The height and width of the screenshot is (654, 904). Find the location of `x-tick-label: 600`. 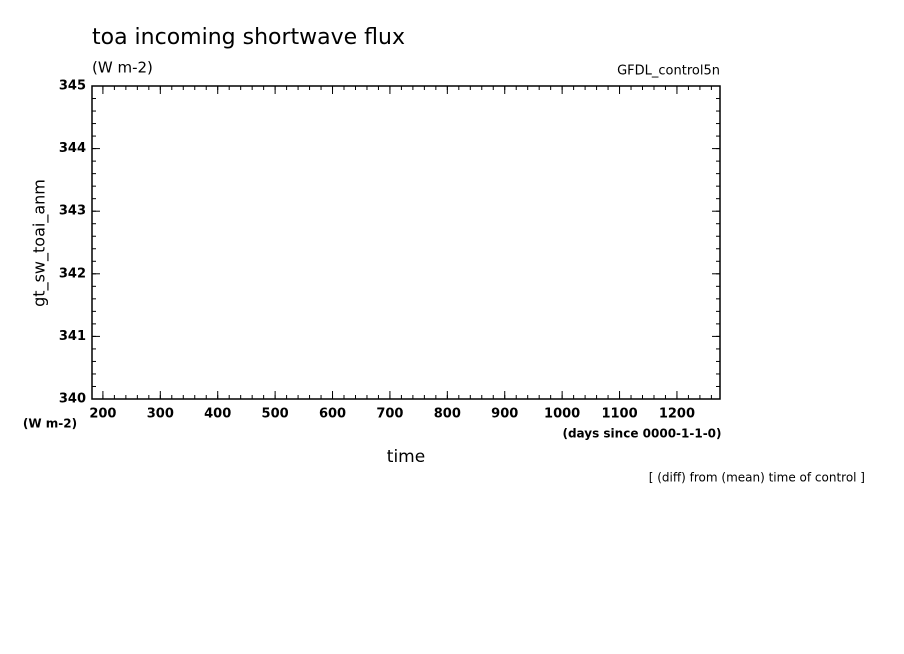

x-tick-label: 600 is located at coordinates (332, 414).